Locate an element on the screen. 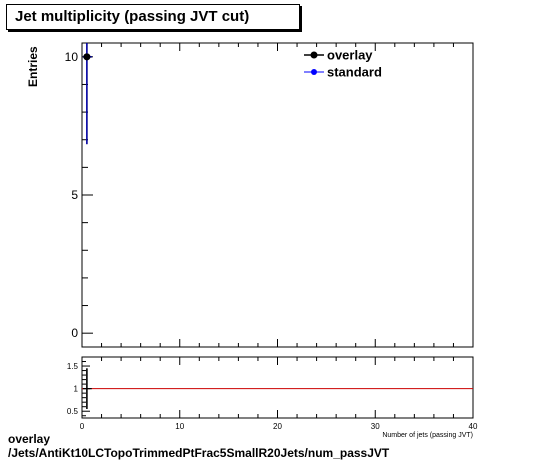 This screenshot has height=462, width=546. y-tick-label: 5 is located at coordinates (74, 195).